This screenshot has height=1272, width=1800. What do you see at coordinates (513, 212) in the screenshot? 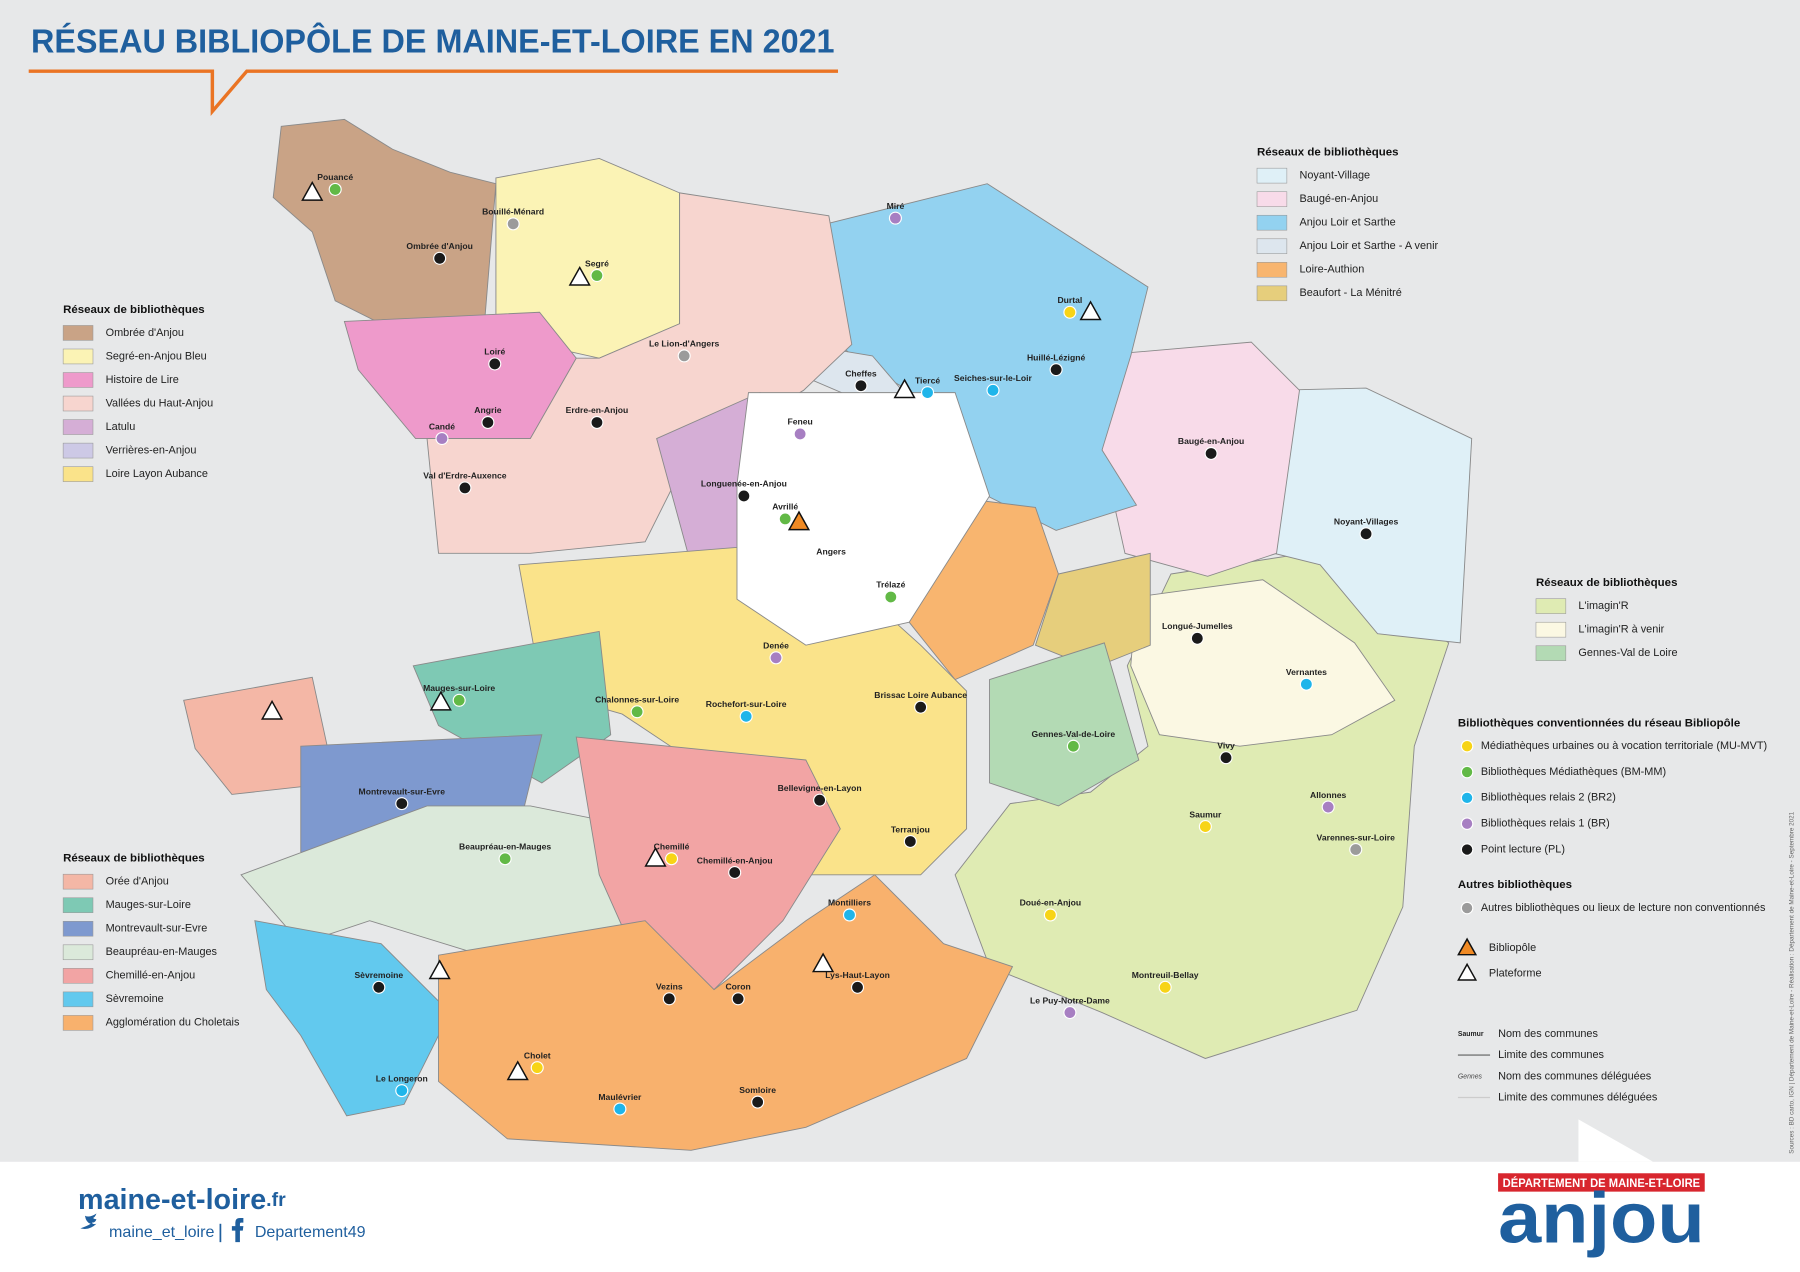
I see `place-label: Bouillé-Ménard` at bounding box center [513, 212].